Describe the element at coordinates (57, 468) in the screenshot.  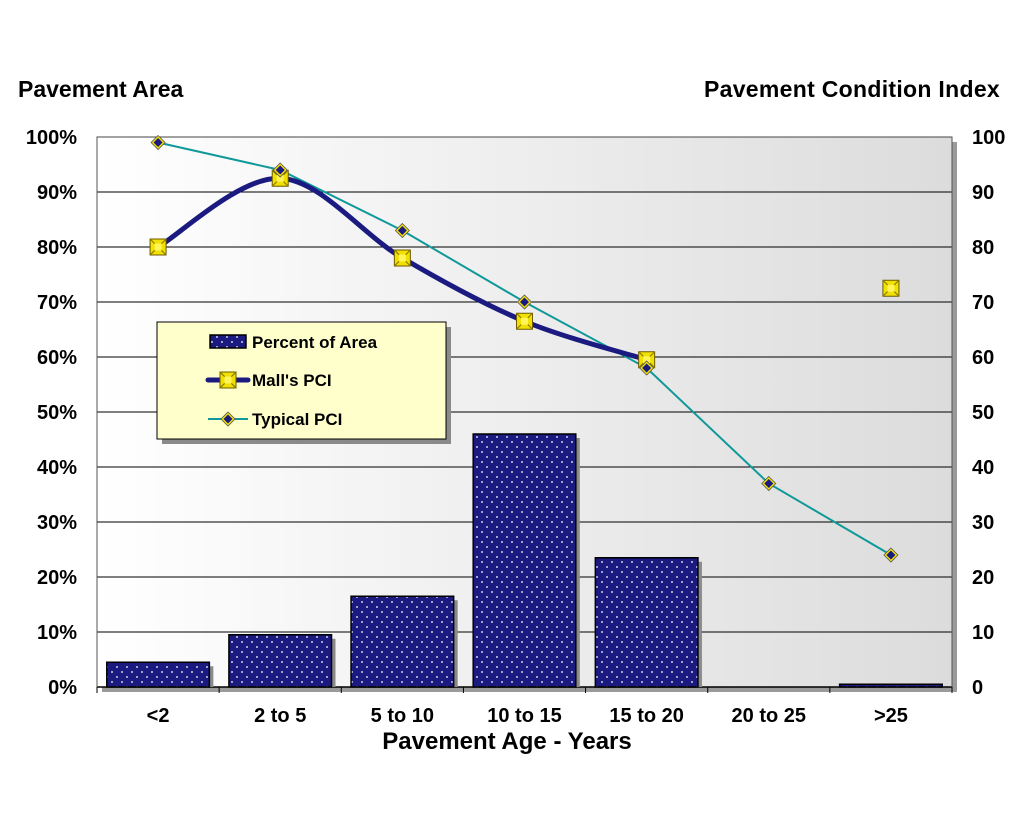
I see `y-left-tick-label: 40%` at that location.